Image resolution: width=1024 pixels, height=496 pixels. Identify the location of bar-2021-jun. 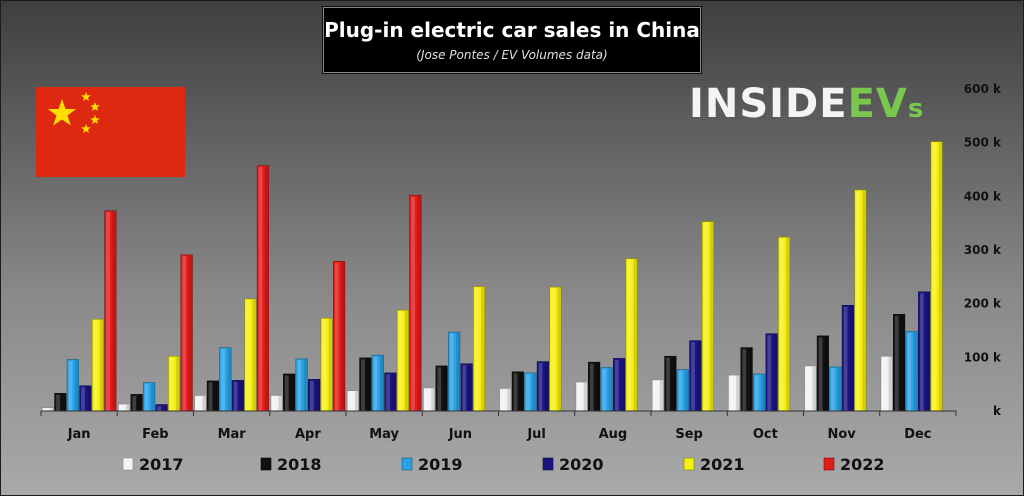
(479, 349).